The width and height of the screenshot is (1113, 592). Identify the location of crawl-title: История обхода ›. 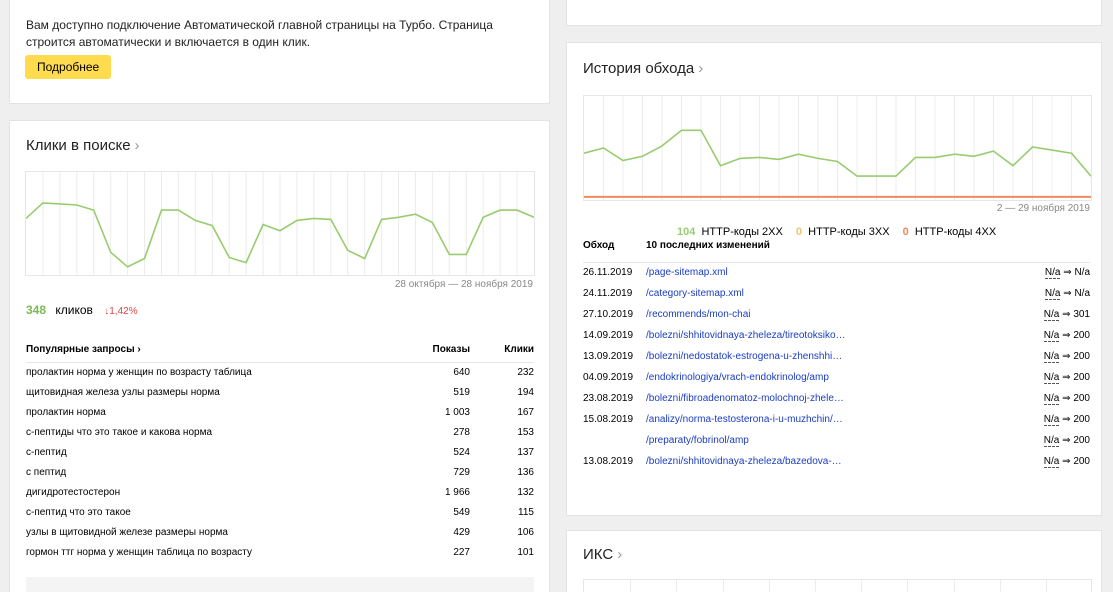
(643, 68).